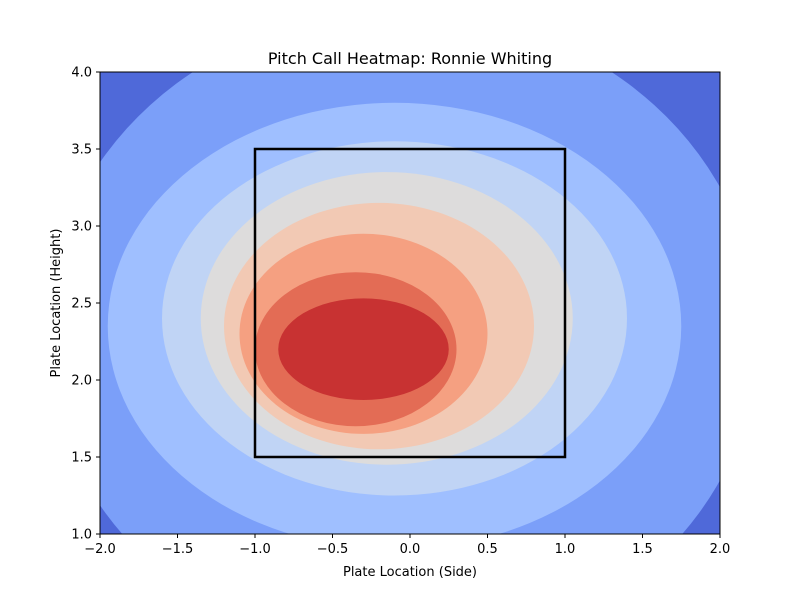  I want to click on x-tick-label: 0.5, so click(487, 549).